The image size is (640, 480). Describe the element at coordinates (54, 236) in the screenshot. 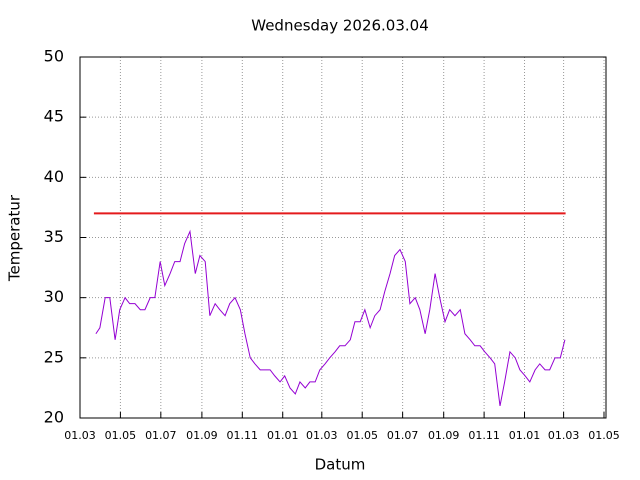

I see `y-tick-label: 35` at that location.